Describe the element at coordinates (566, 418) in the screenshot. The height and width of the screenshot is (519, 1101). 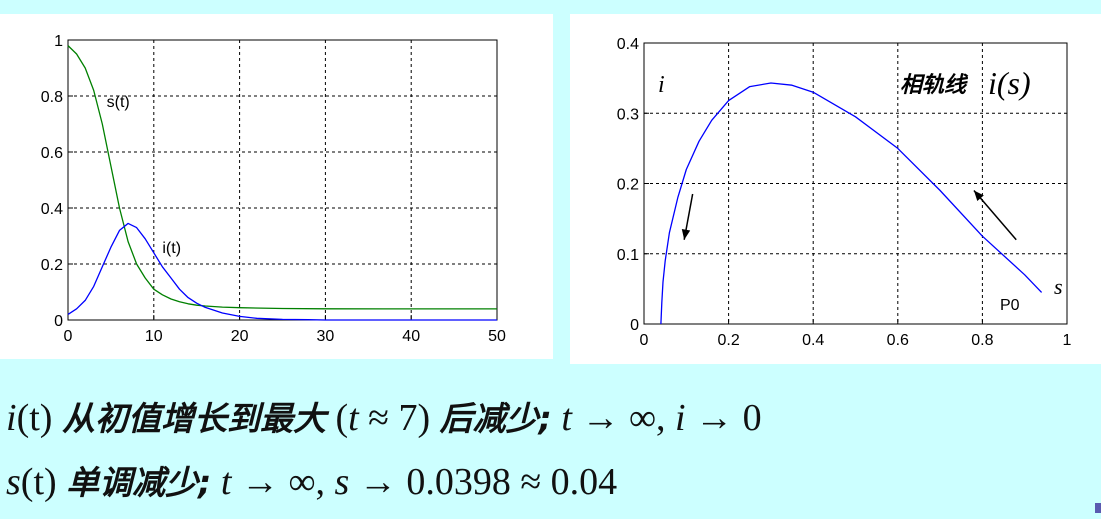
I see `caption-1-tail-t: t` at that location.